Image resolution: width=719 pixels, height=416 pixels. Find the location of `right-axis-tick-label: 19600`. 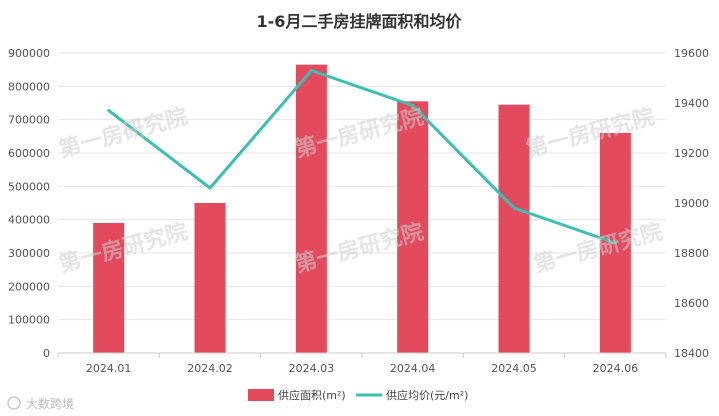

right-axis-tick-label: 19600 is located at coordinates (691, 53).